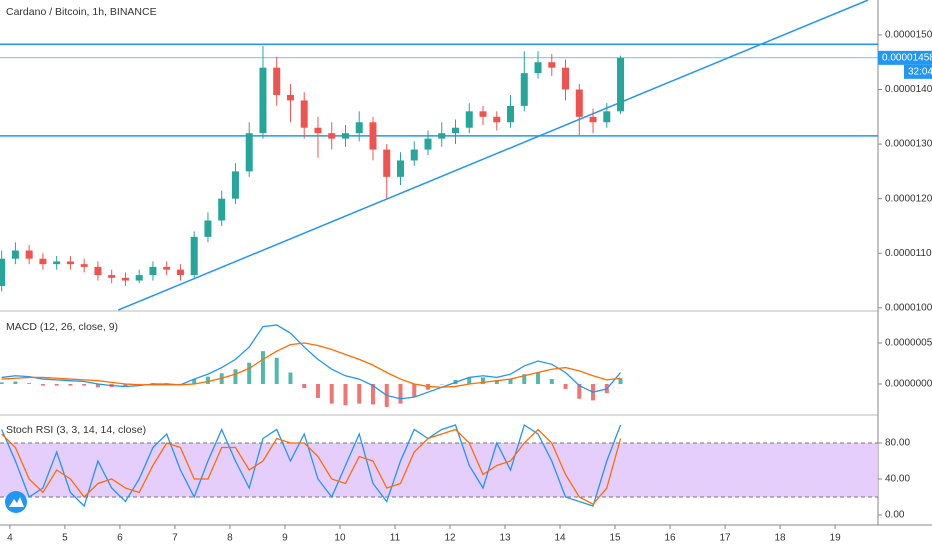 The width and height of the screenshot is (932, 550). Describe the element at coordinates (439, 470) in the screenshot. I see `band-fill` at that location.